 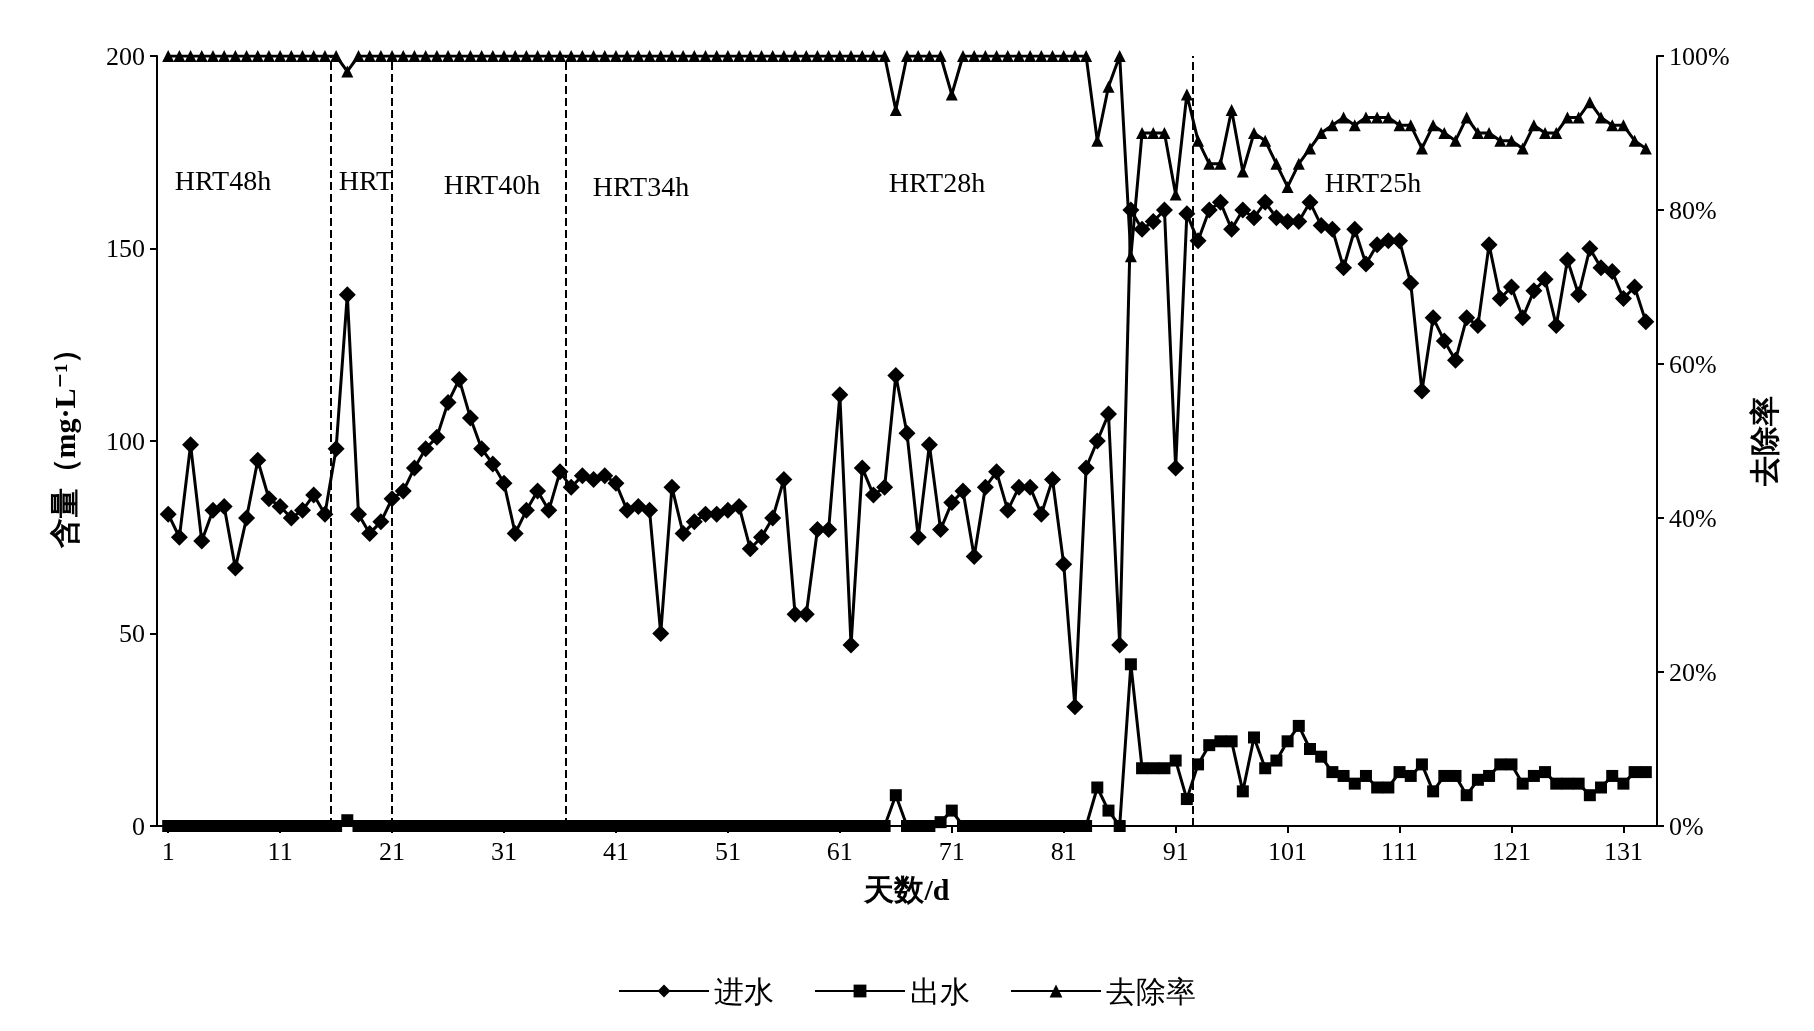 What do you see at coordinates (138, 826) in the screenshot?
I see `y-tick-label: 0` at bounding box center [138, 826].